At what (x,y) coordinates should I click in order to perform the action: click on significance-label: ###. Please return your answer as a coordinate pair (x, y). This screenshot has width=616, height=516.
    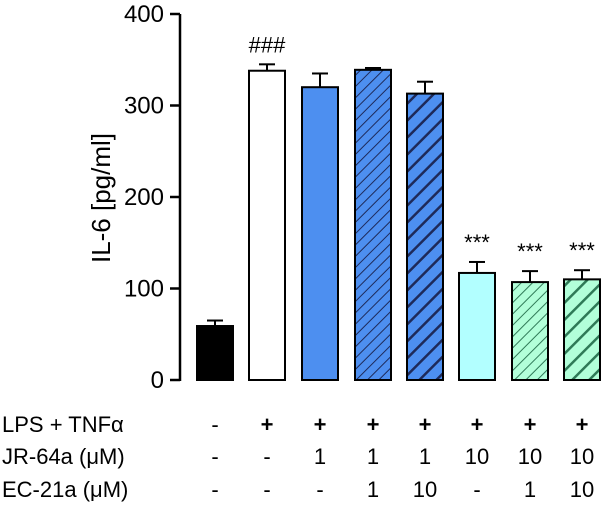
    Looking at the image, I should click on (267, 44).